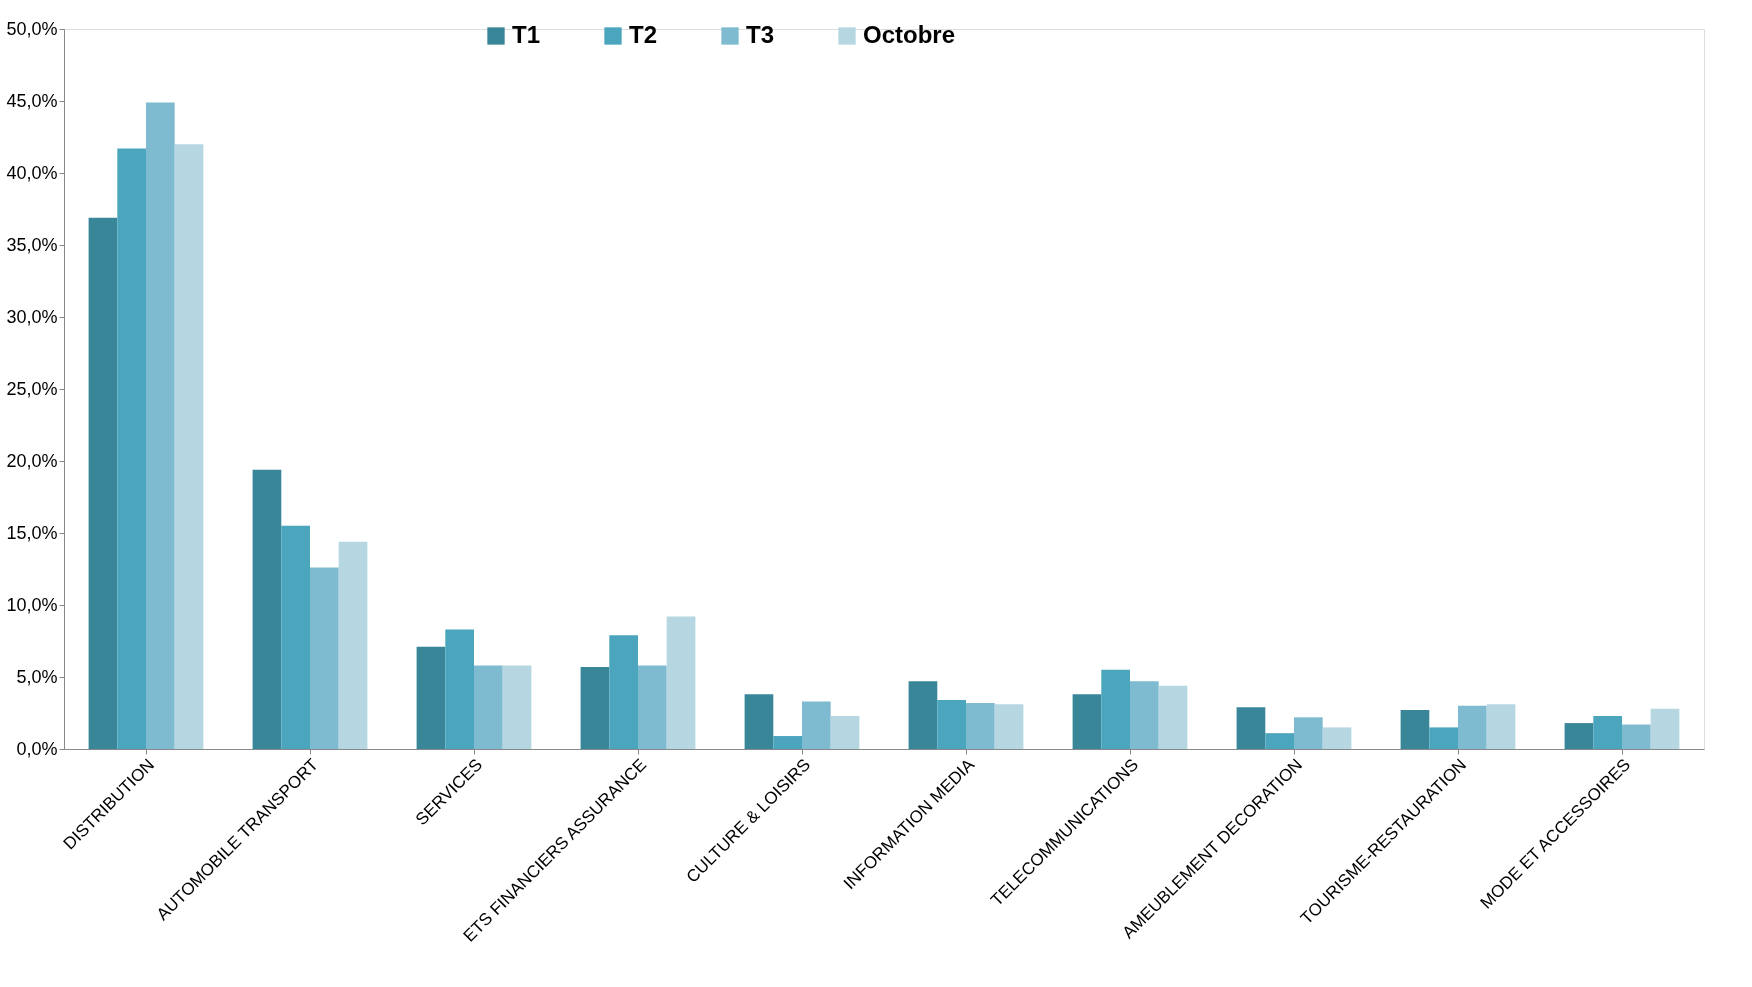  I want to click on y-tick-label: 30,0%, so click(32, 316).